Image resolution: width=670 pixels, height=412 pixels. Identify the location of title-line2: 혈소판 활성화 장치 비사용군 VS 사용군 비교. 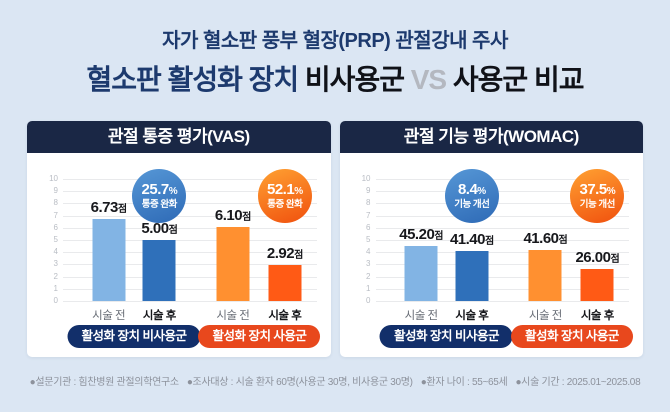
(335, 78).